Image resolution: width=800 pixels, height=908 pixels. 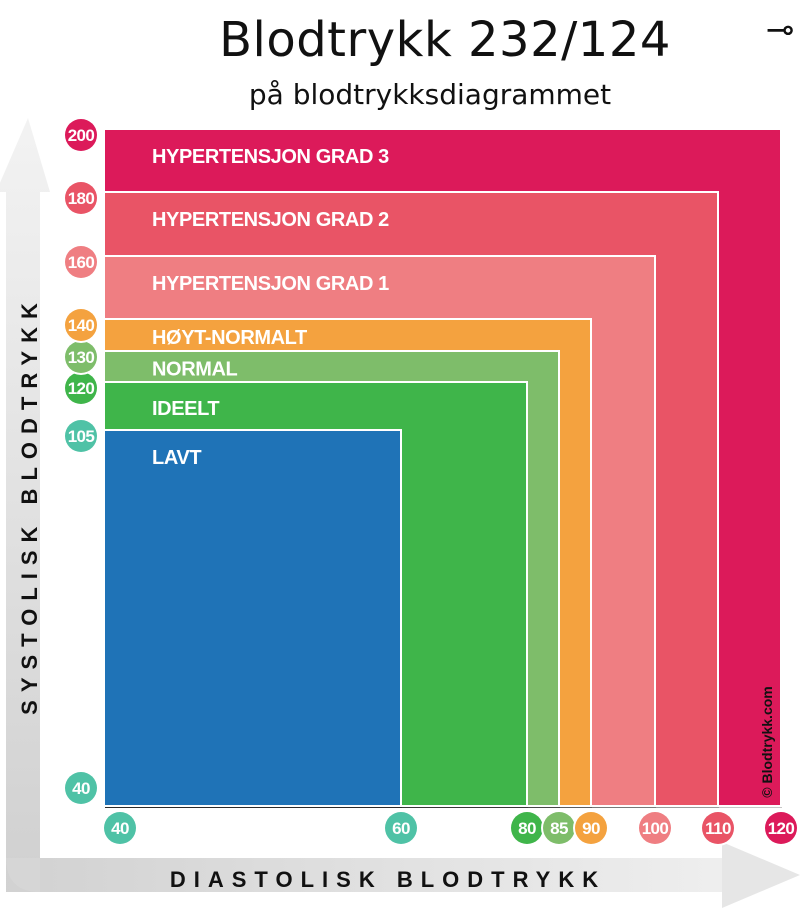 I want to click on zone-label: IDEELT, so click(x=185, y=409).